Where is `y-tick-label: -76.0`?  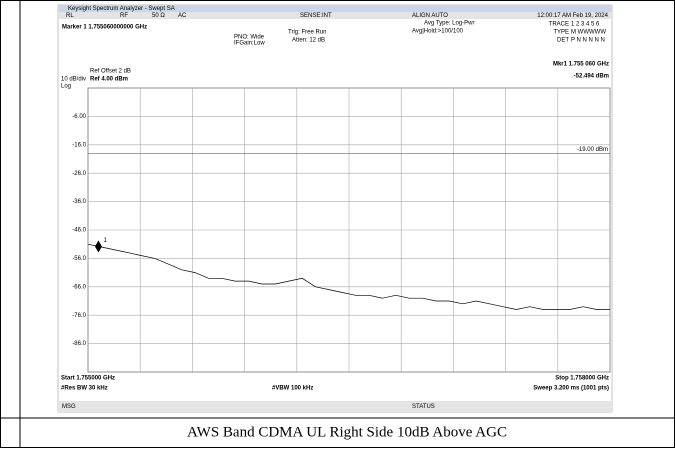 y-tick-label: -76.0 is located at coordinates (79, 316).